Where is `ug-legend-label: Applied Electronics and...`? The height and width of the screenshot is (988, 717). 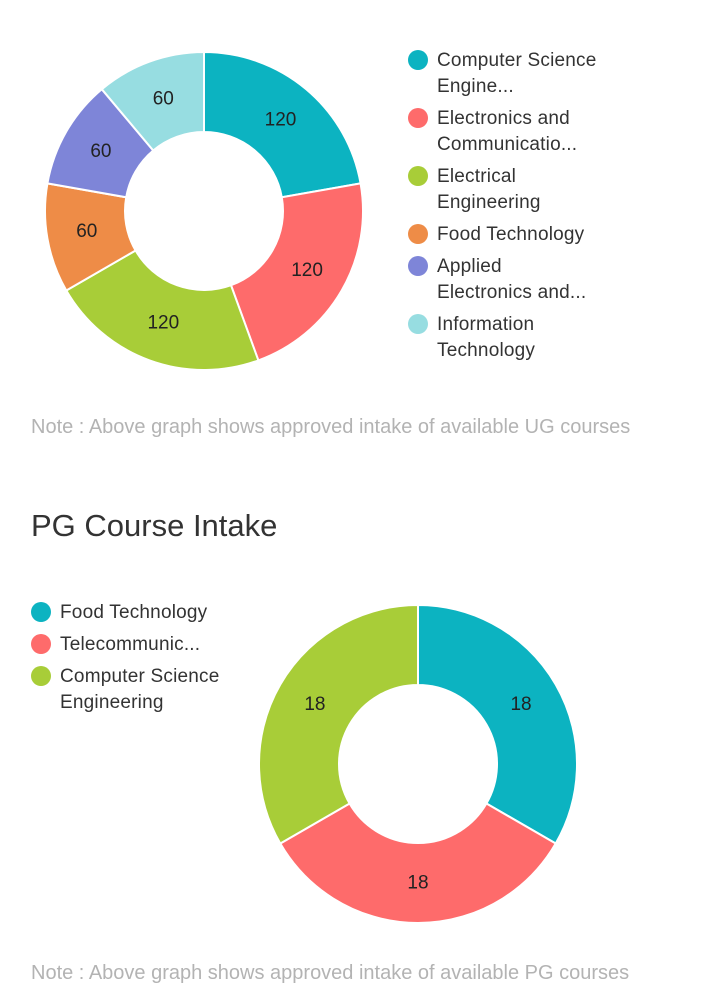 ug-legend-label: Applied Electronics and... is located at coordinates (512, 279).